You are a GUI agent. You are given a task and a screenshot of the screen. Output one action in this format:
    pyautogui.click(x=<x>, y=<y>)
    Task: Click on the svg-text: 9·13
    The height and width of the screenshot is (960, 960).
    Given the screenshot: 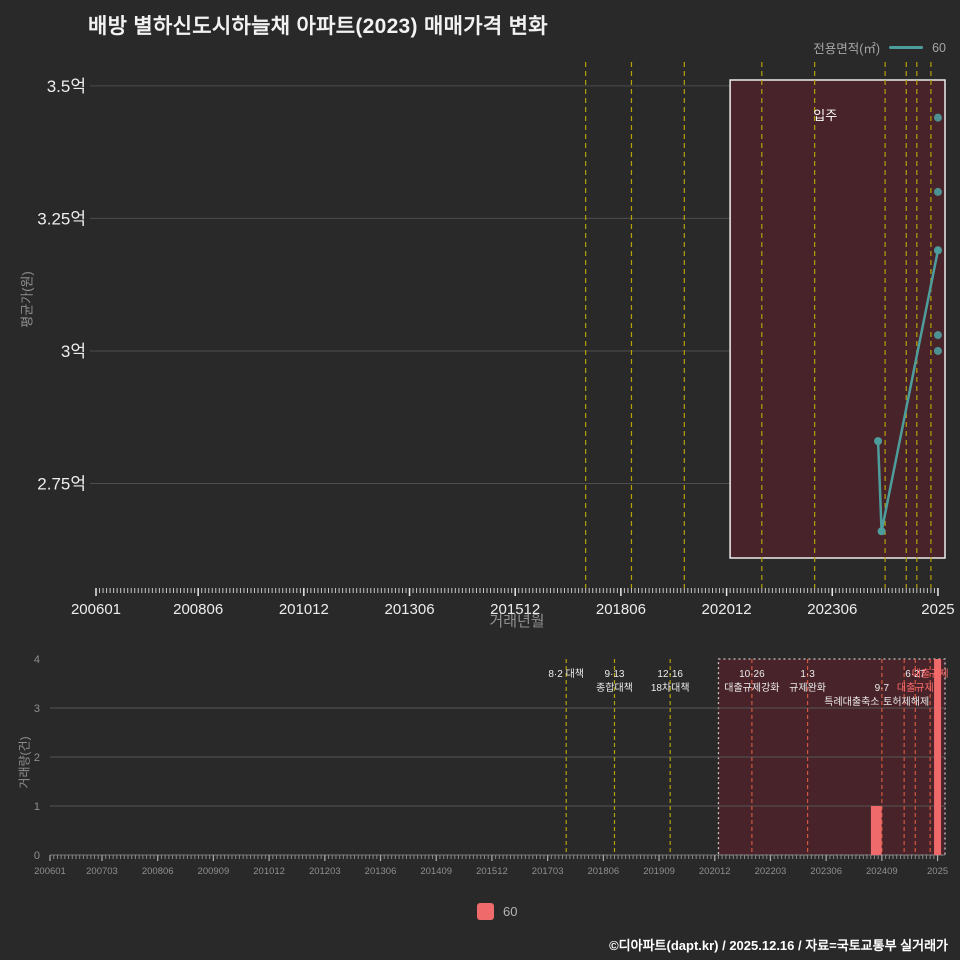 What is the action you would take?
    pyautogui.click(x=614, y=674)
    